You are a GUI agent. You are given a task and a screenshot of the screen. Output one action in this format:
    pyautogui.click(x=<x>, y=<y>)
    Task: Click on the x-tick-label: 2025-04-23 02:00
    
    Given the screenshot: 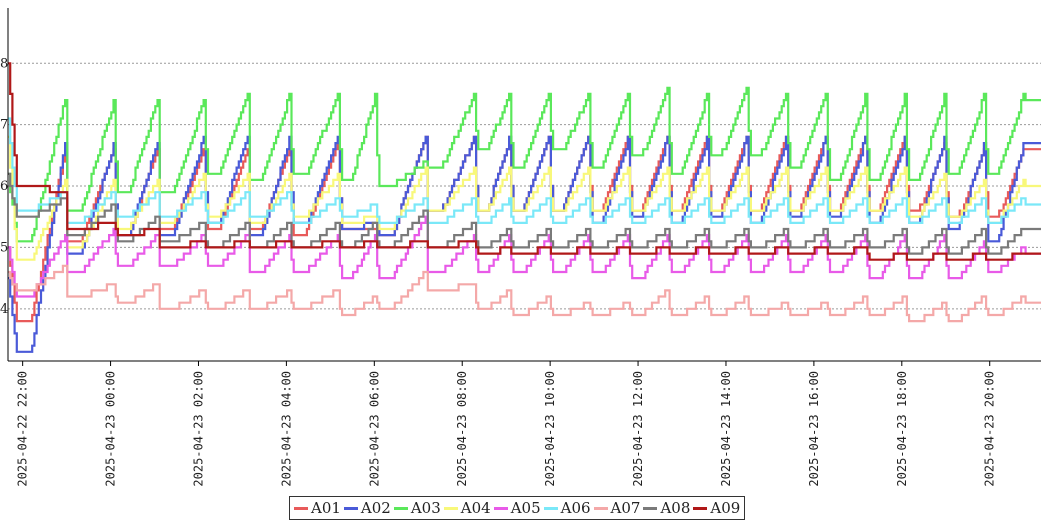 What is the action you would take?
    pyautogui.click(x=198, y=429)
    